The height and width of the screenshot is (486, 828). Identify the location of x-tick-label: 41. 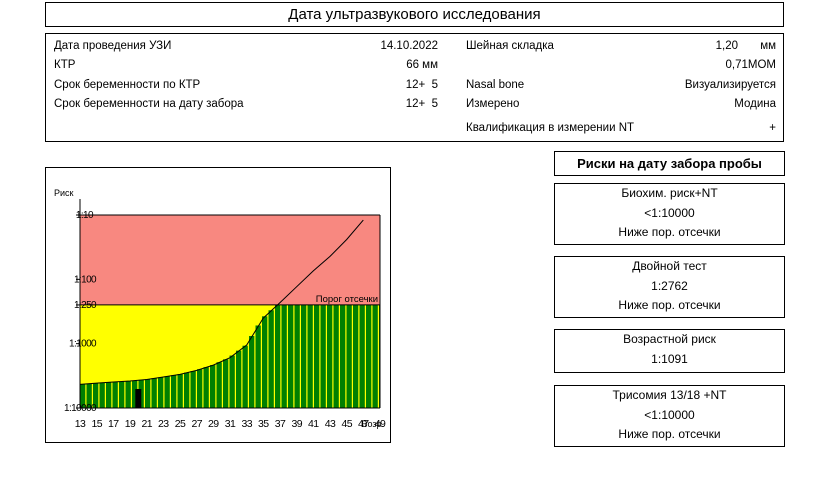
(313, 424).